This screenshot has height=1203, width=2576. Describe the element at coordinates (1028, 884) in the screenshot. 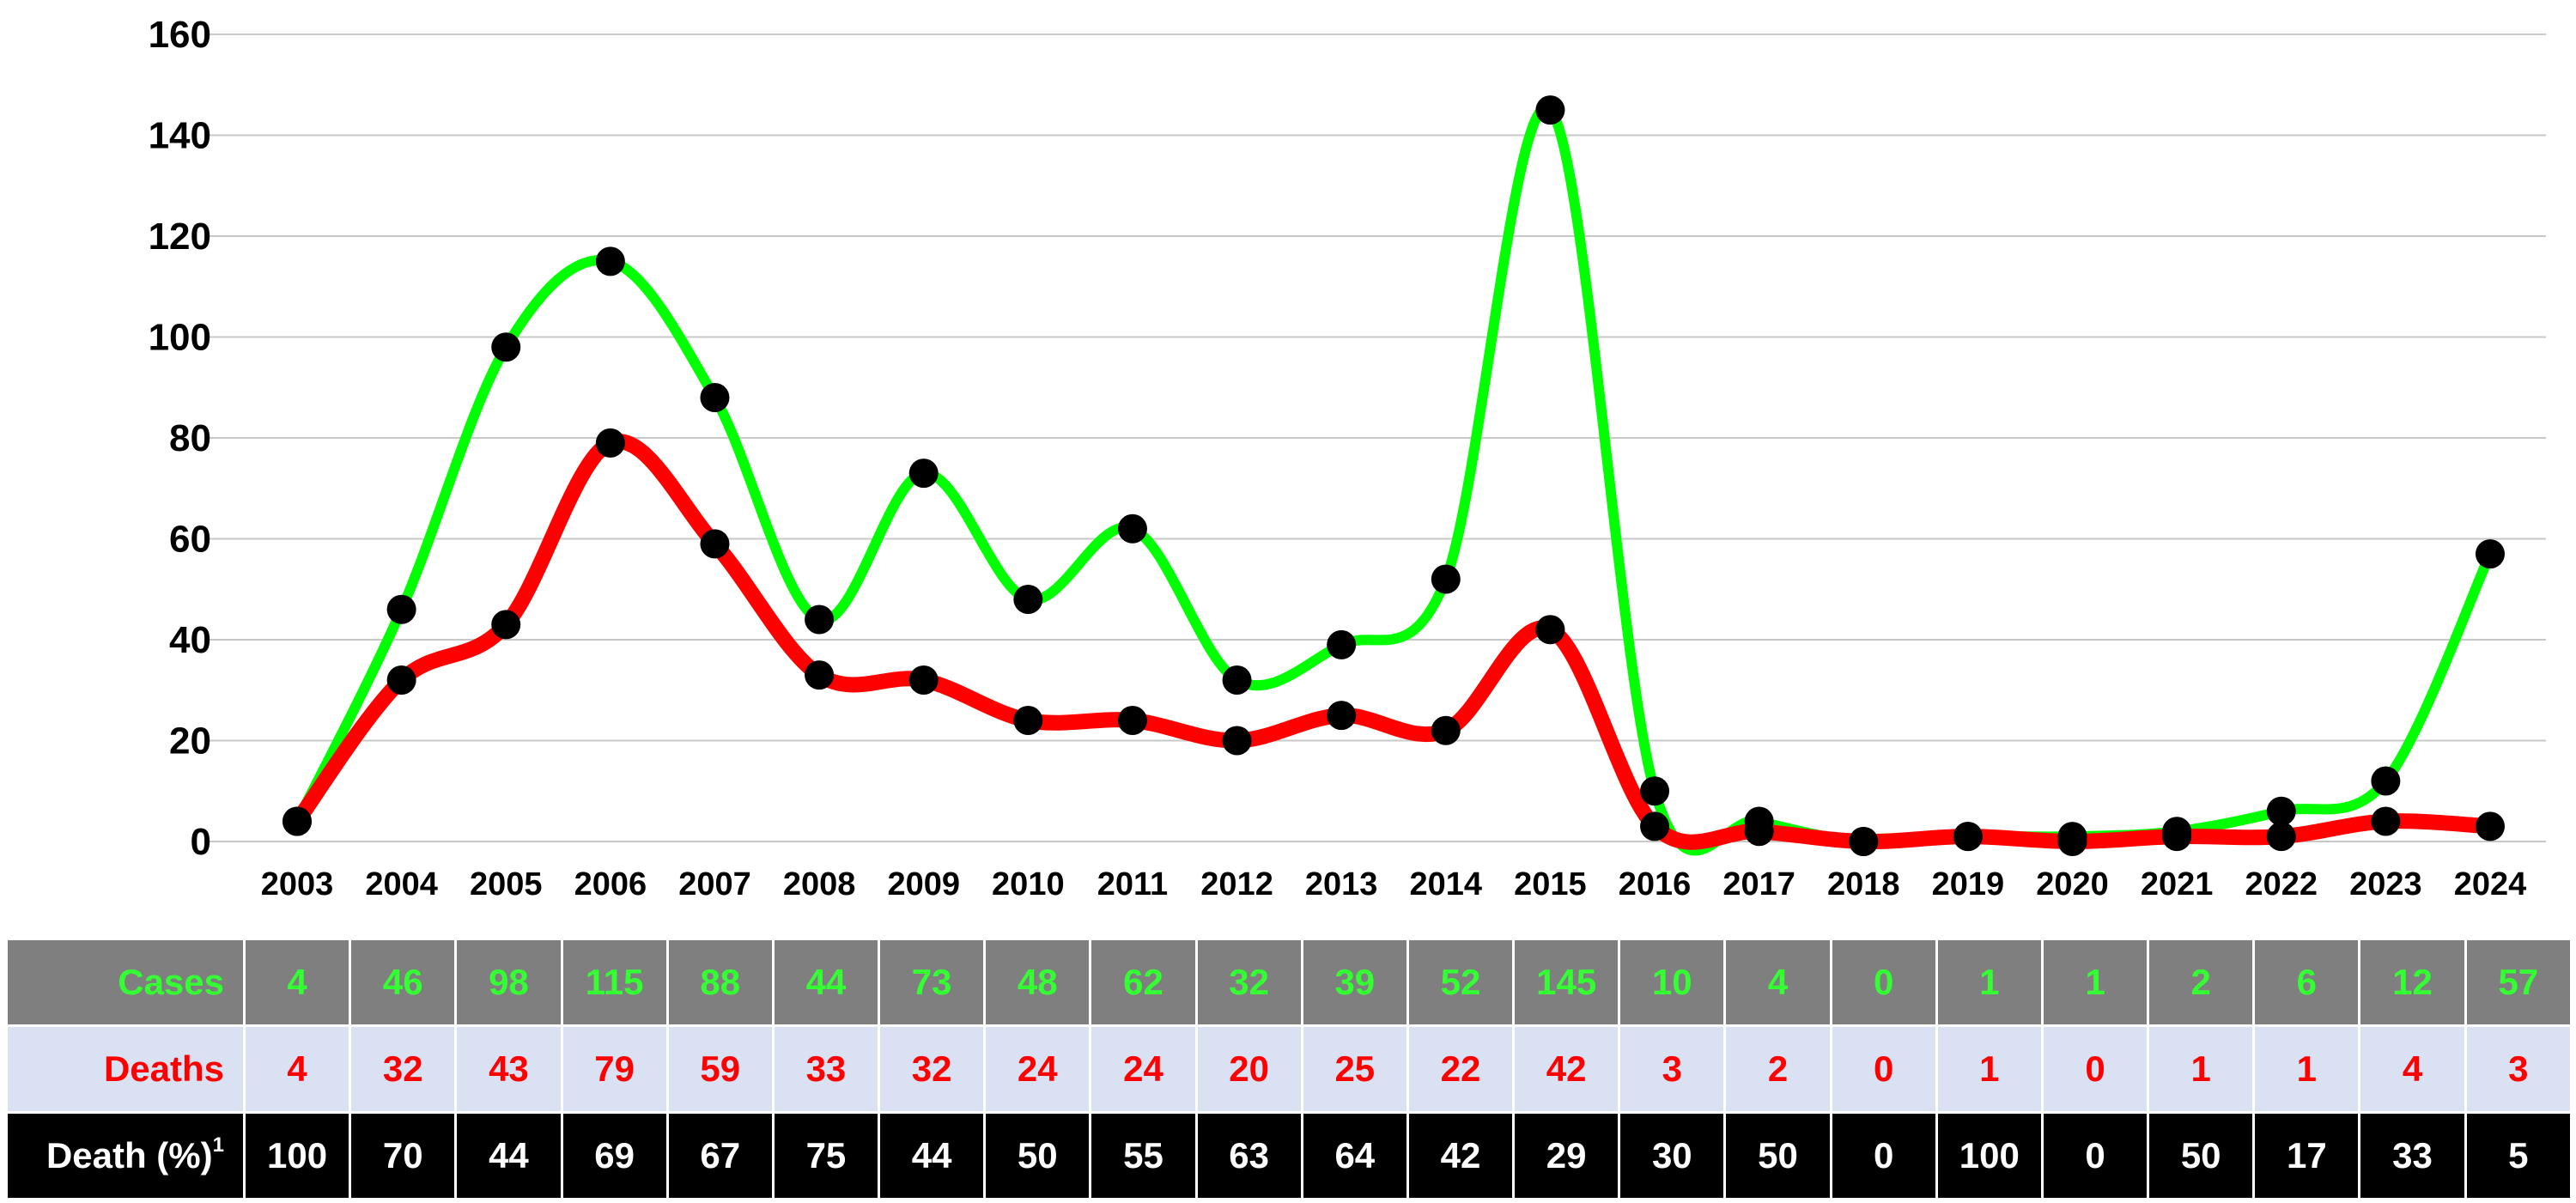

I see `x-tick-label: 2010` at that location.